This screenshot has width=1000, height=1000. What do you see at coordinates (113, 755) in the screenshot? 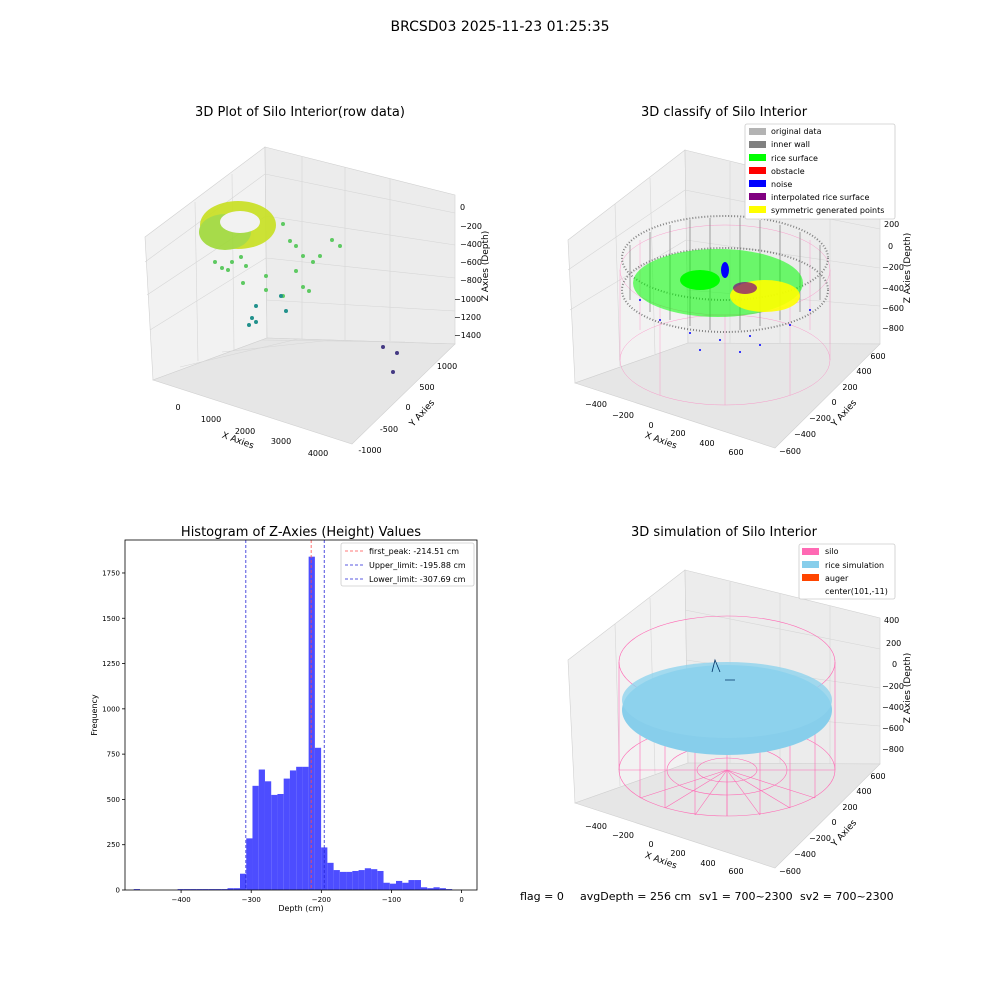
I see `histogram-y-tick-label: 750` at bounding box center [113, 755].